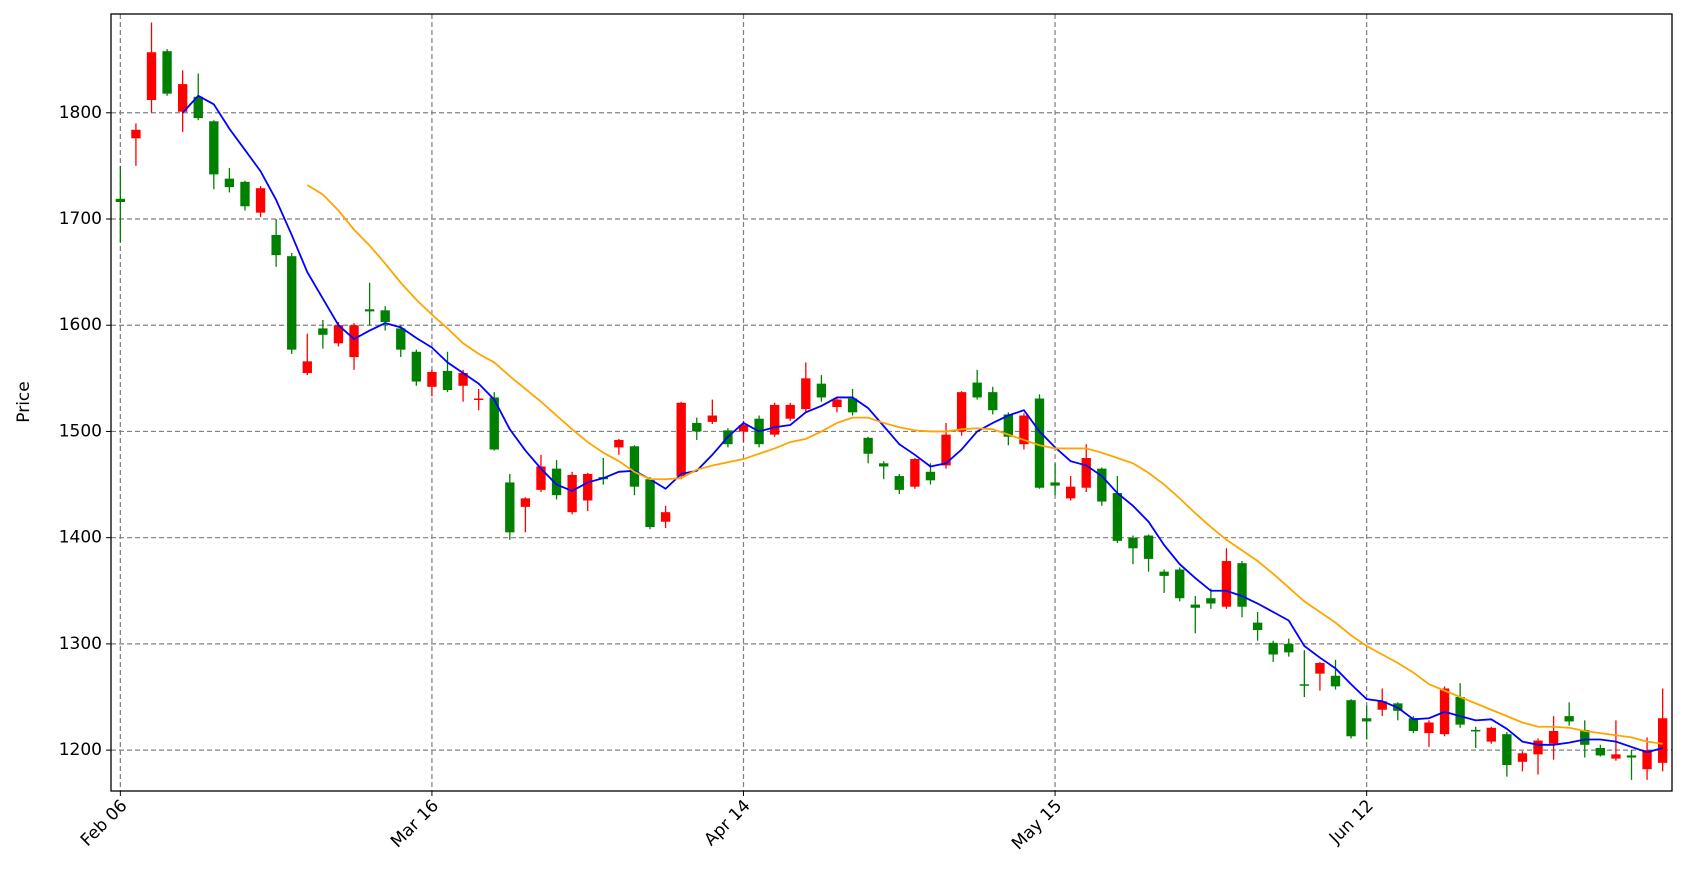 Image resolution: width=1688 pixels, height=889 pixels. What do you see at coordinates (80, 538) in the screenshot?
I see `y-tick-label: 1400` at bounding box center [80, 538].